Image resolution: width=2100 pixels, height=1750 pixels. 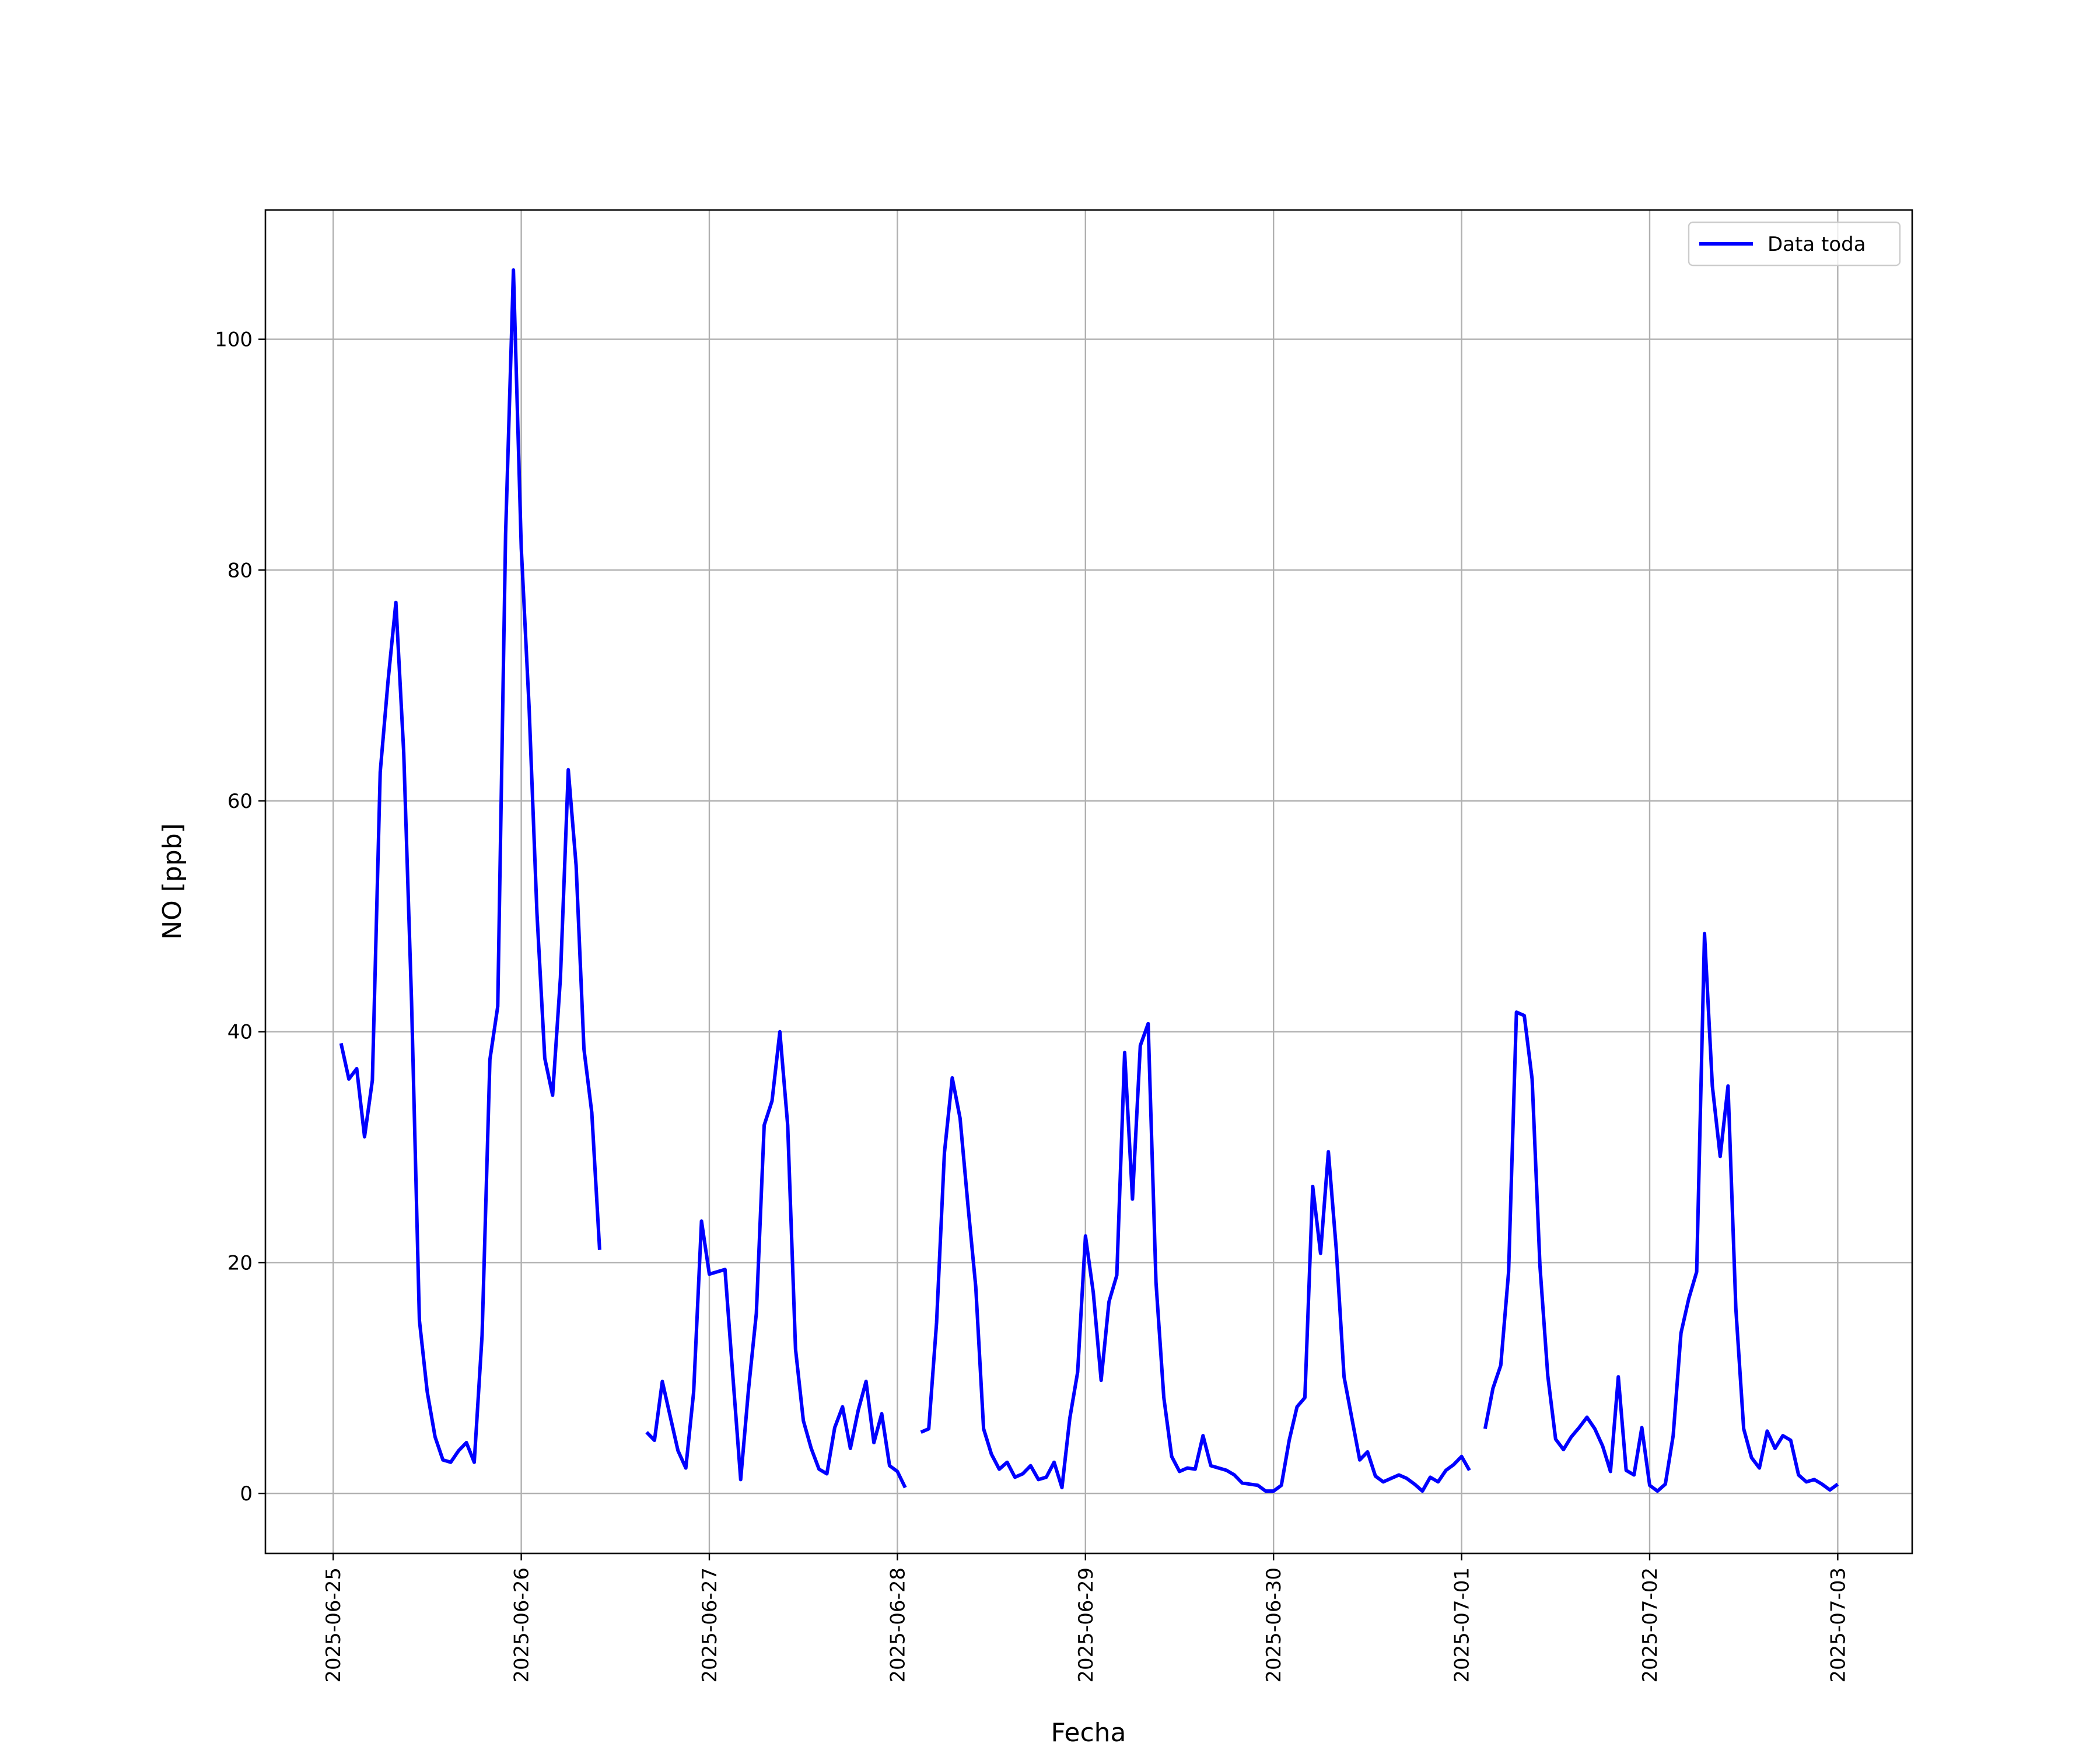 What do you see at coordinates (1817, 244) in the screenshot?
I see `legend-label: Data toda` at bounding box center [1817, 244].